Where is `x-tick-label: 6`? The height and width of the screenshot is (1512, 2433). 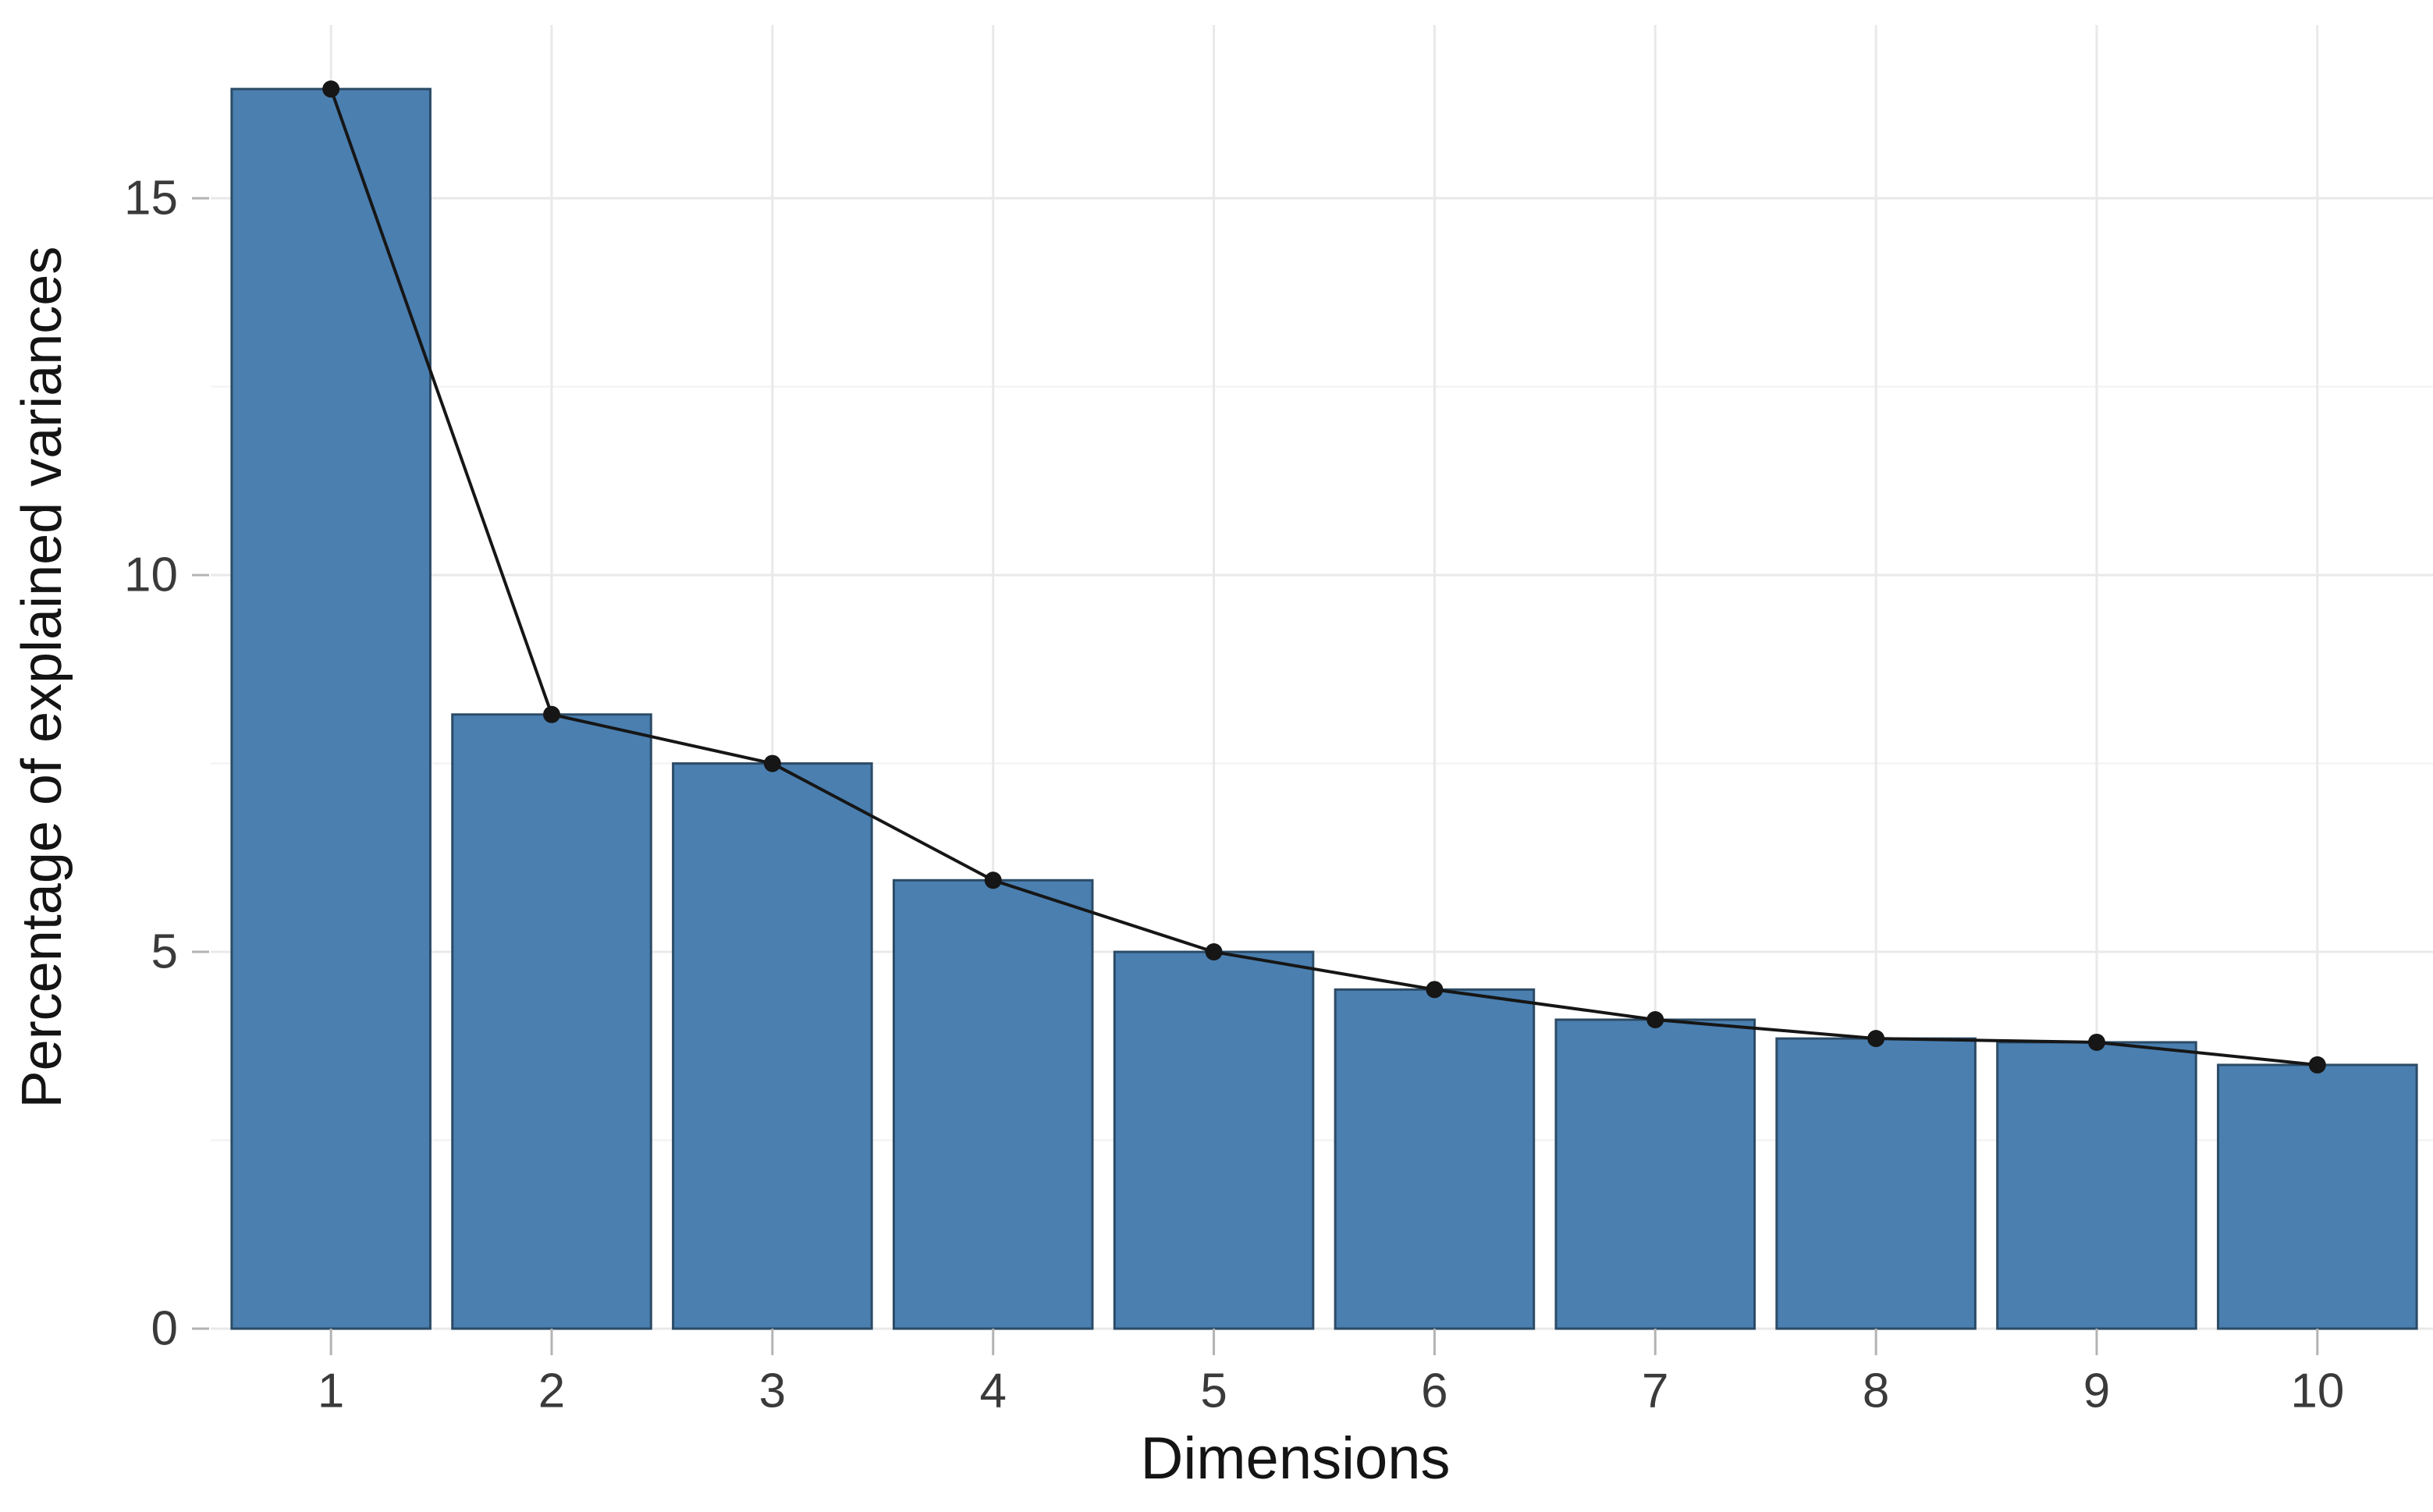
x-tick-label: 6 is located at coordinates (1434, 1392).